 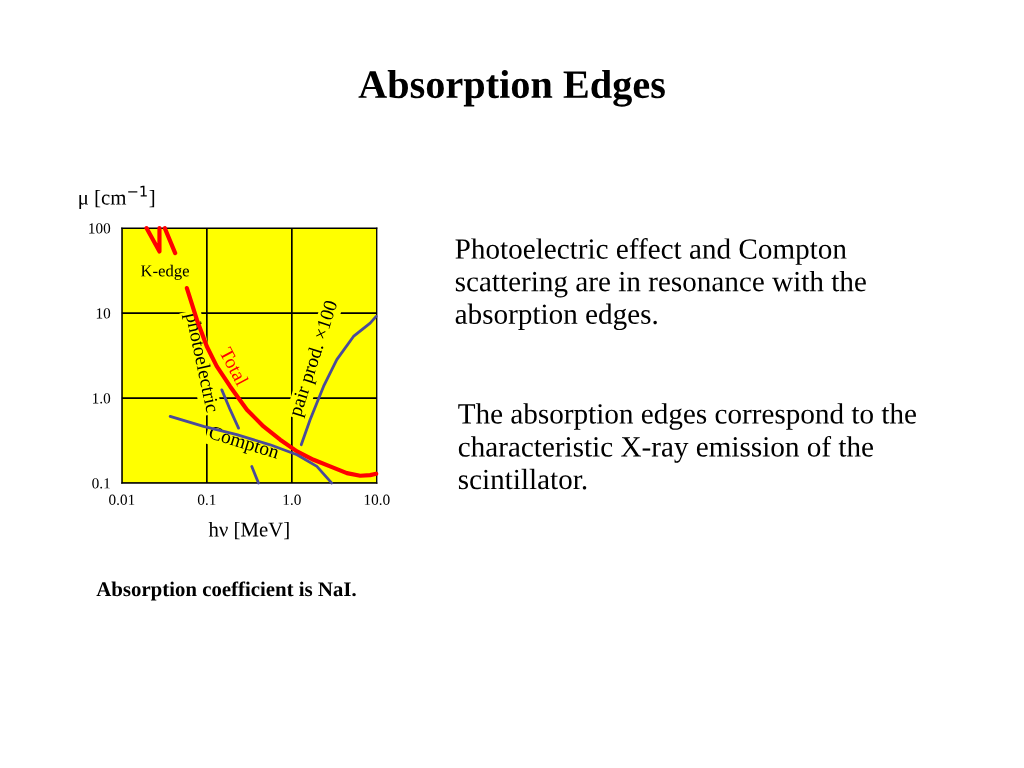 What do you see at coordinates (101, 398) in the screenshot?
I see `y-tick-label: 1.0` at bounding box center [101, 398].